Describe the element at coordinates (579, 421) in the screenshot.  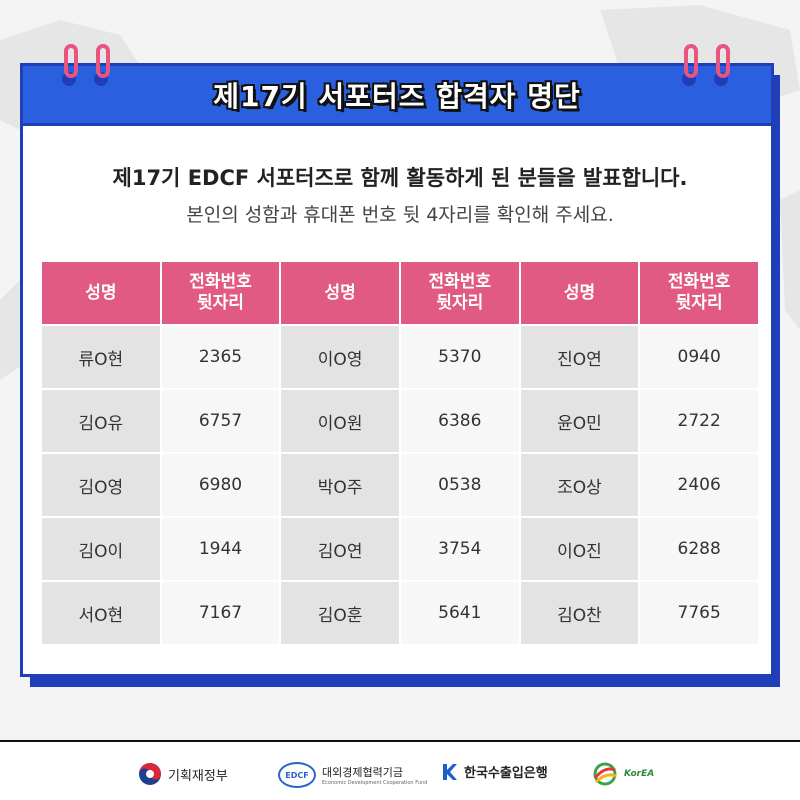
I see `member-name-cell: 윤O민` at that location.